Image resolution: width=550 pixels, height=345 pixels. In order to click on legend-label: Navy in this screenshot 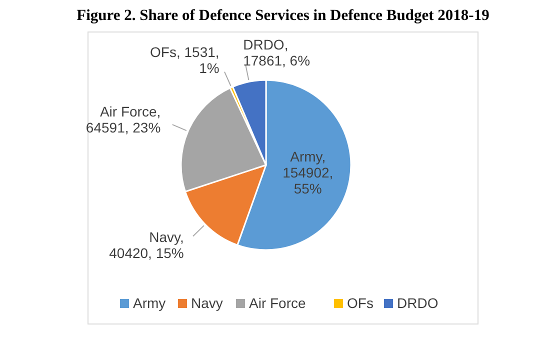, I will do `click(207, 303)`.